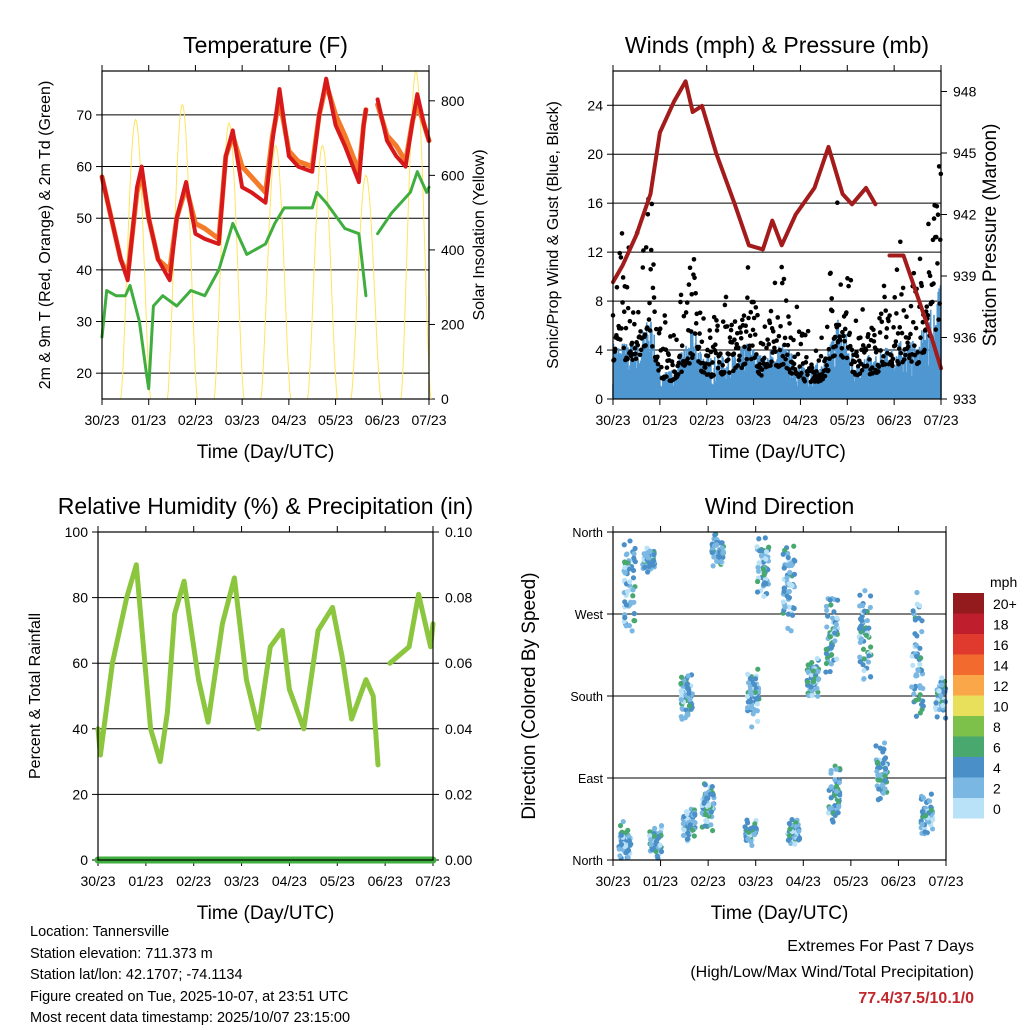 This screenshot has width=1024, height=1030. What do you see at coordinates (997, 748) in the screenshot?
I see `legend-label: 6` at bounding box center [997, 748].